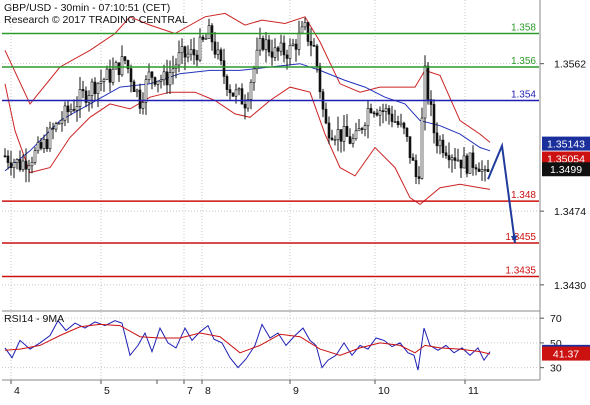 The height and width of the screenshot is (405, 590). Describe the element at coordinates (566, 145) in the screenshot. I see `price-tag-blue: 1.35143` at that location.